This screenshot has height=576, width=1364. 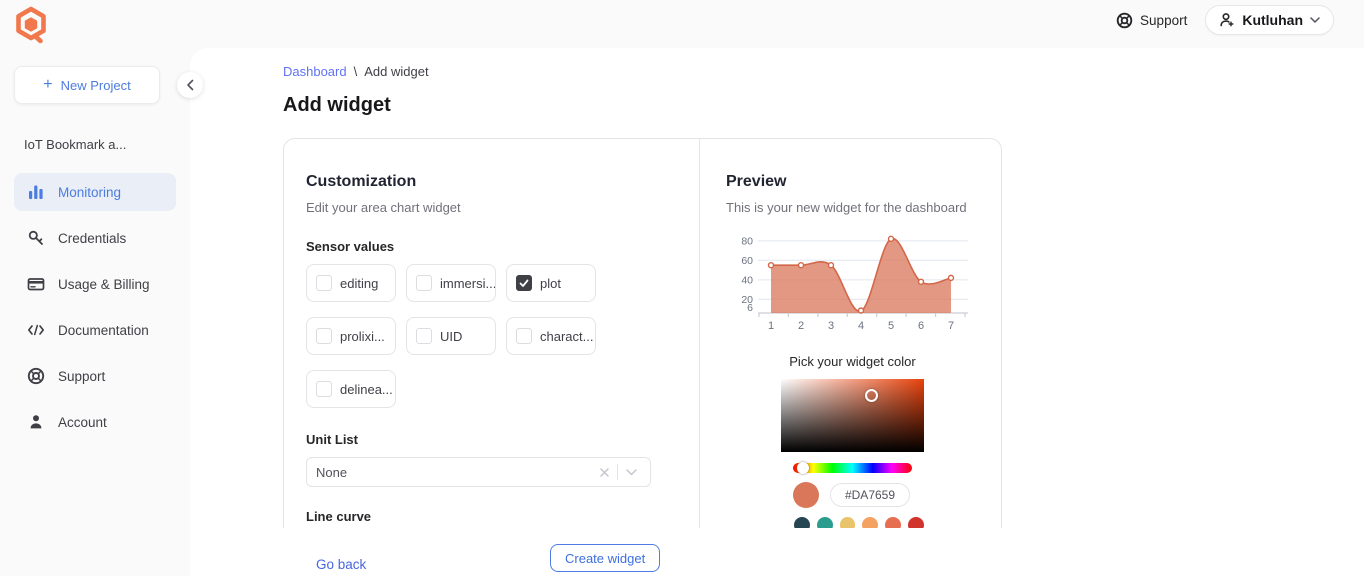 I want to click on sidebar-nav: Monitoring Credentials Usage & Billing, so click(x=95, y=307).